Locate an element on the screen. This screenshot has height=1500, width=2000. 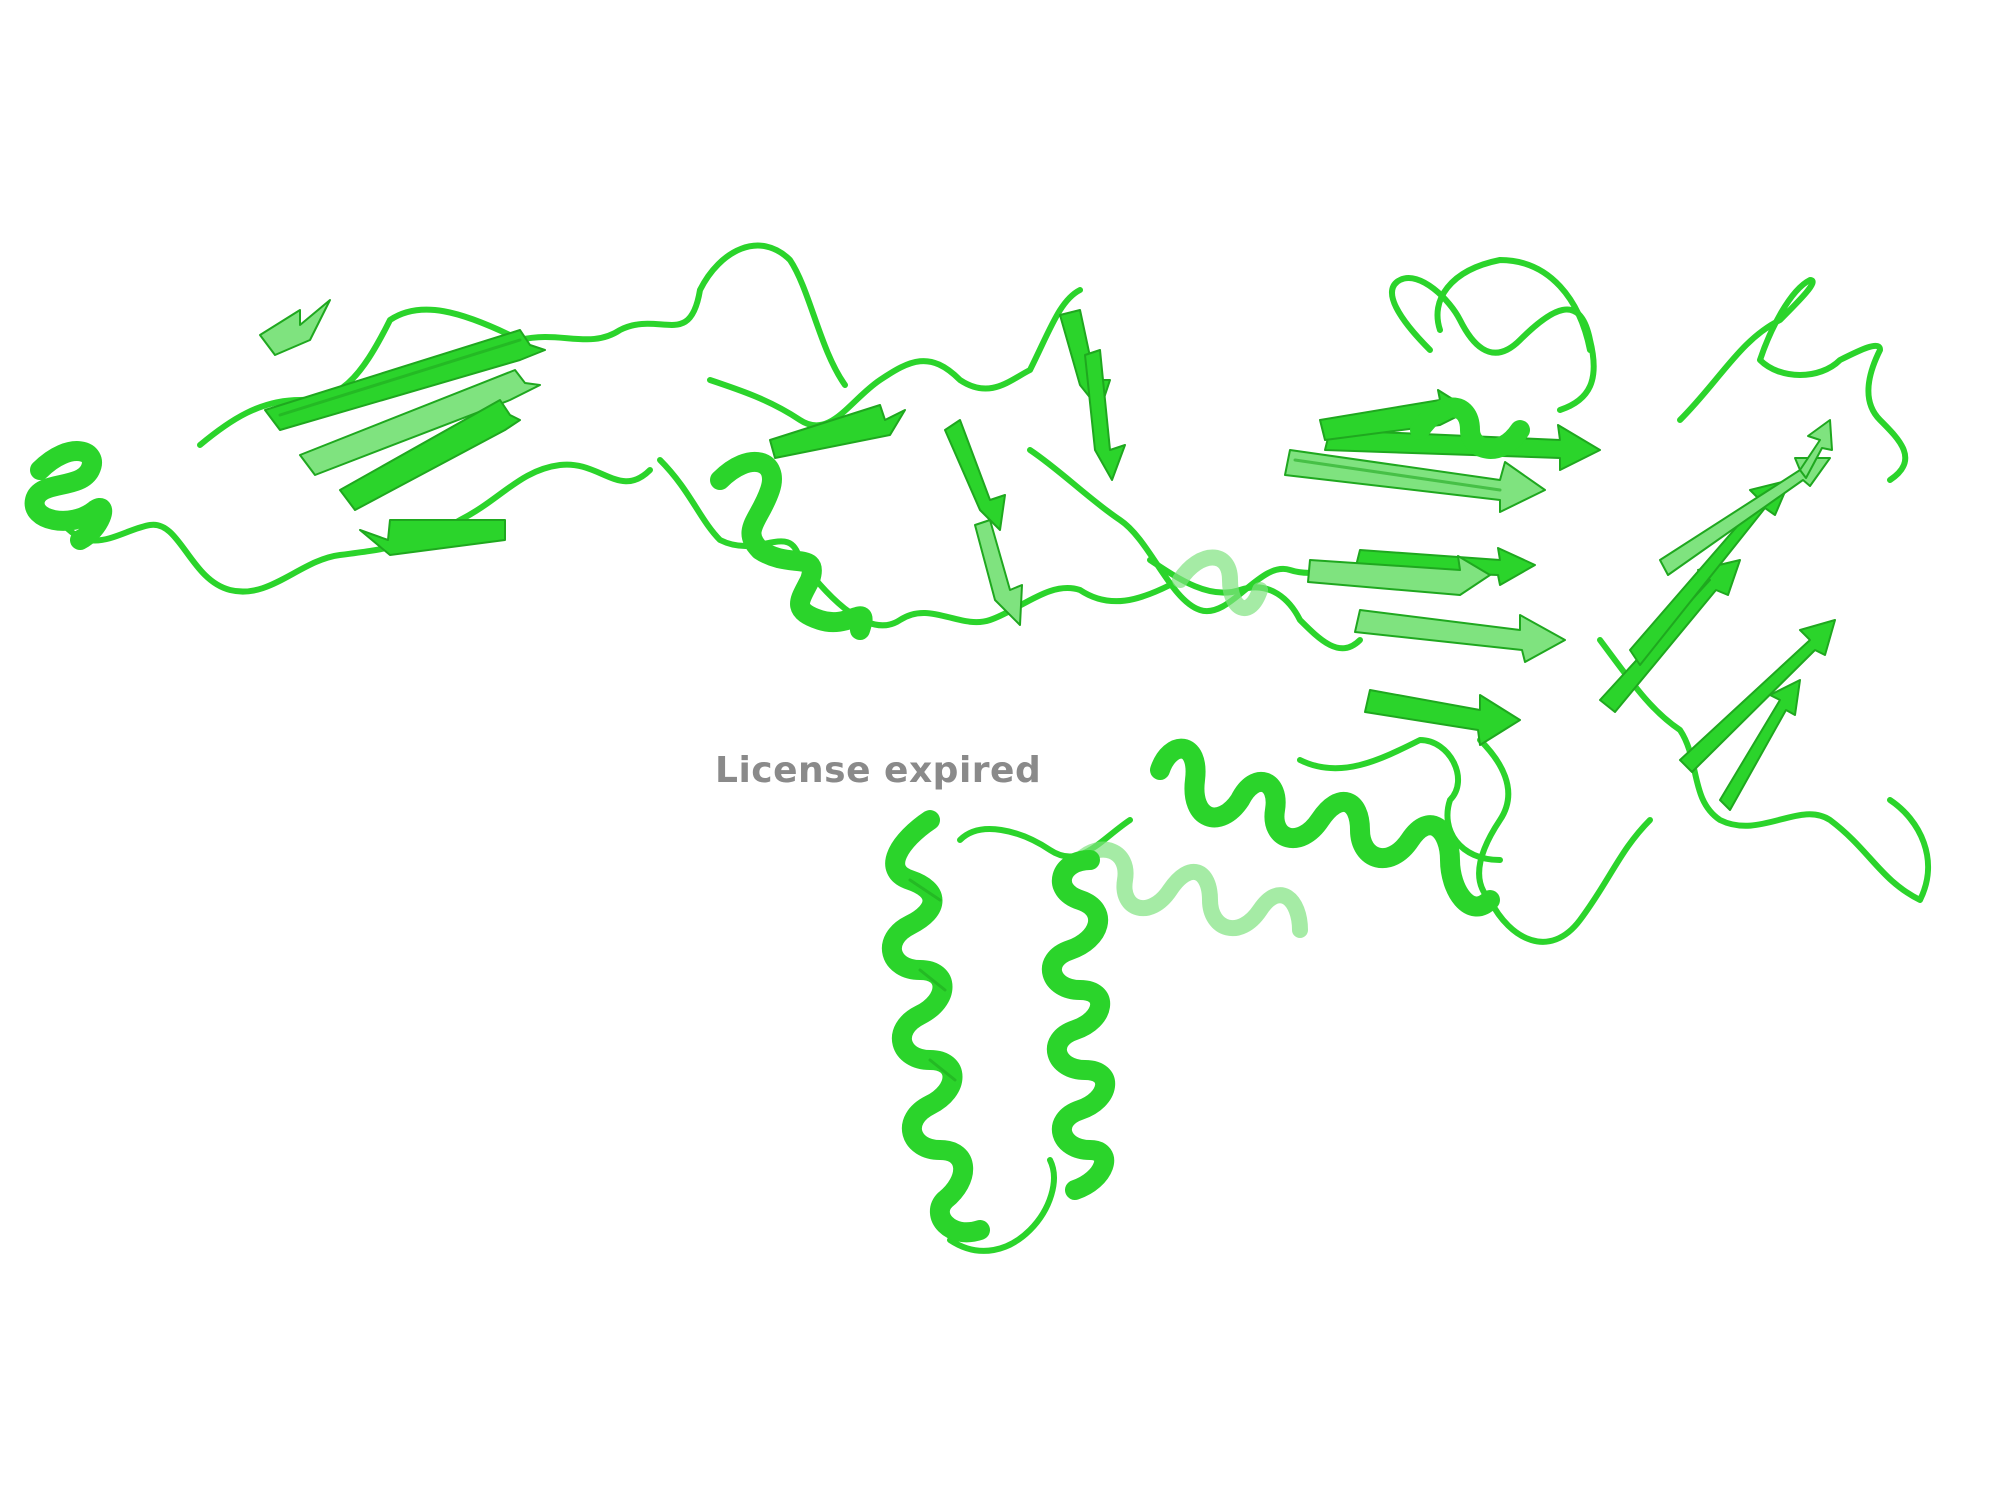
loop-left-domain is located at coordinates (355, 528).